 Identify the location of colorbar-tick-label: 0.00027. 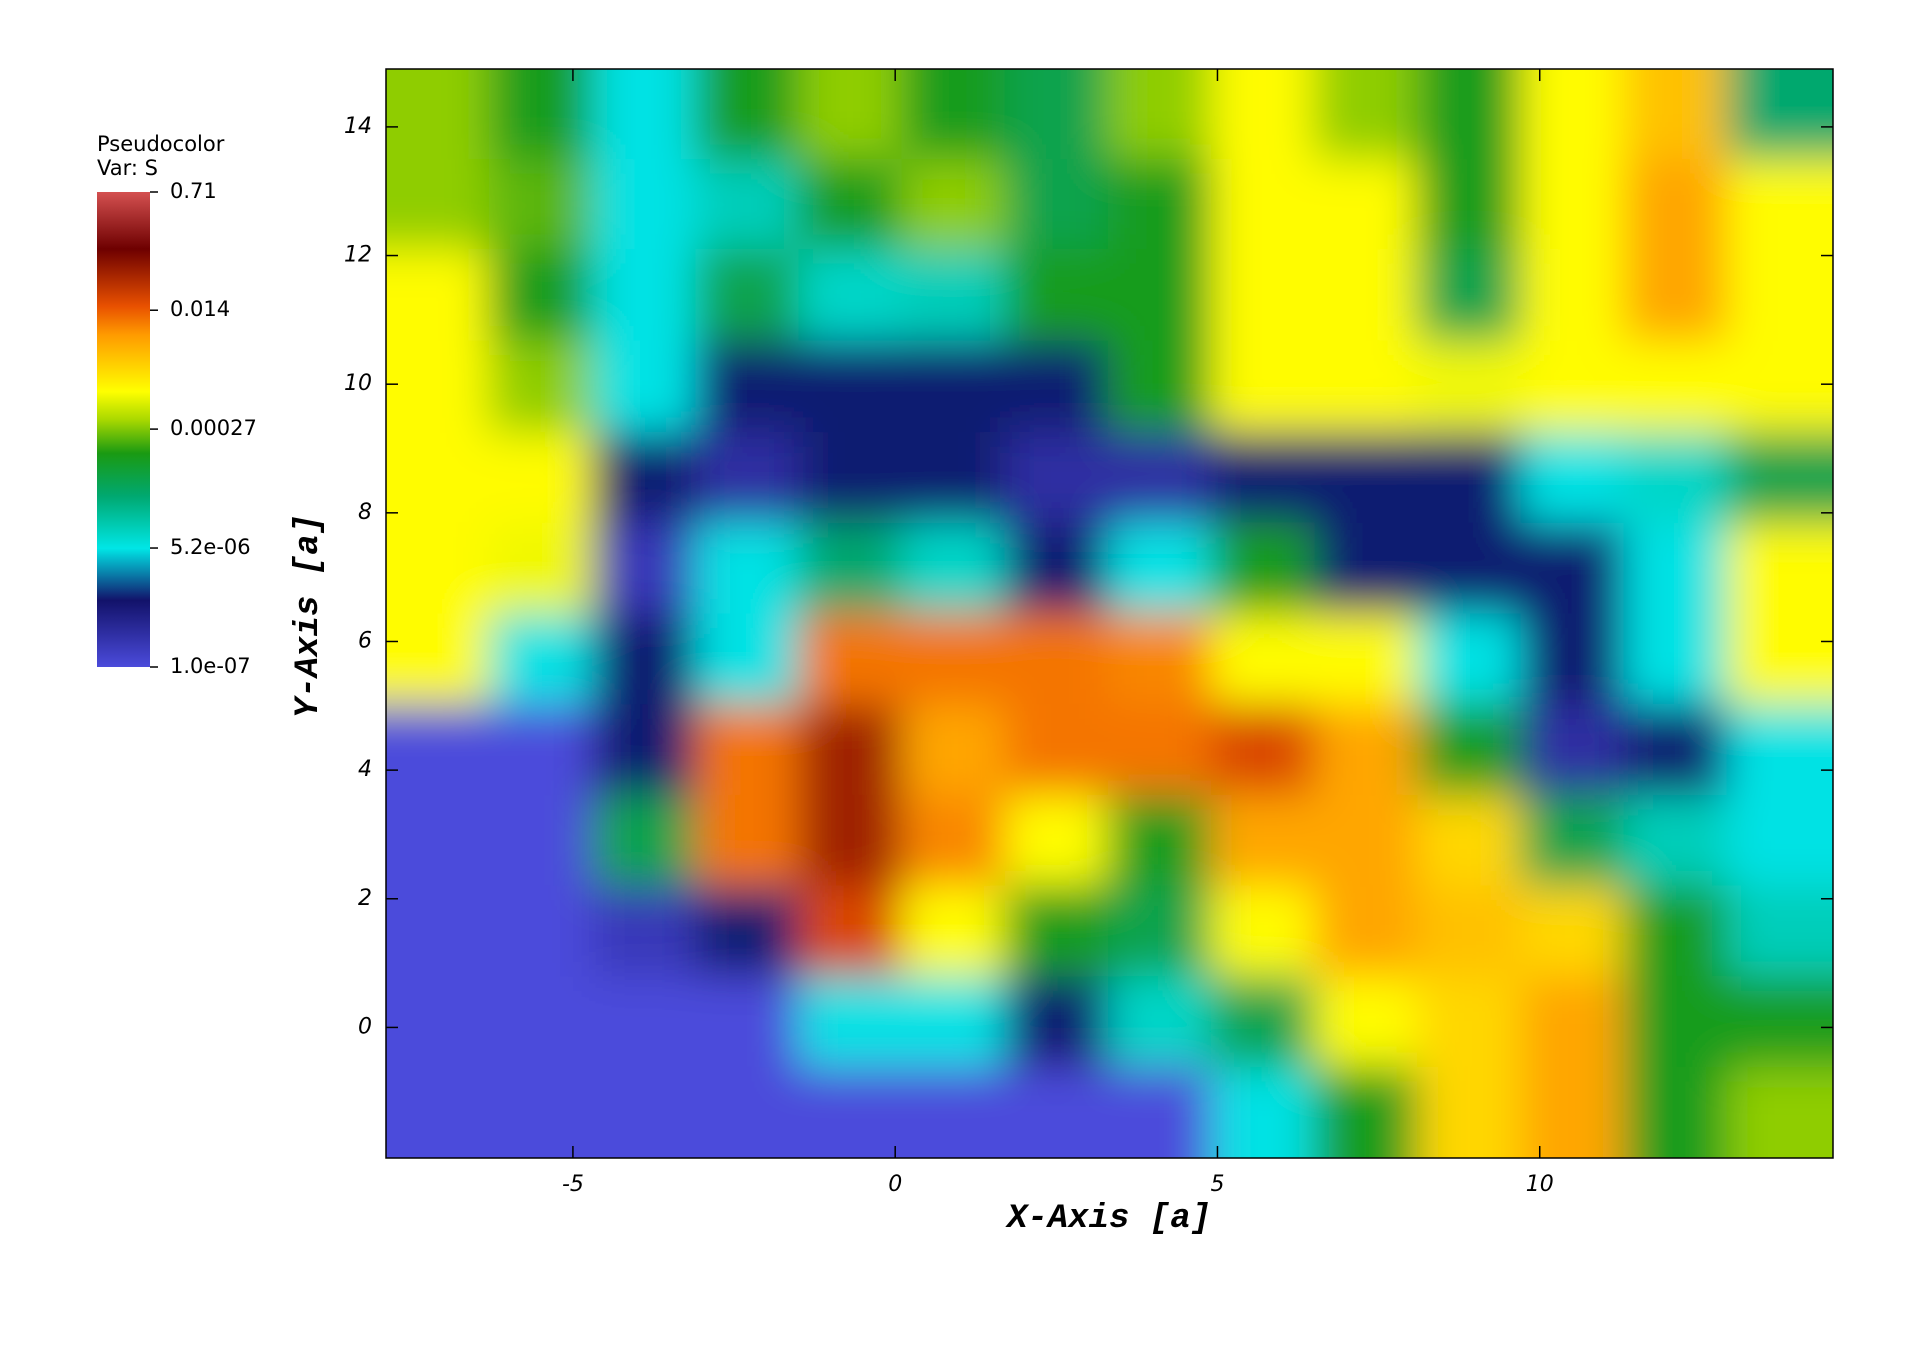
(213, 428).